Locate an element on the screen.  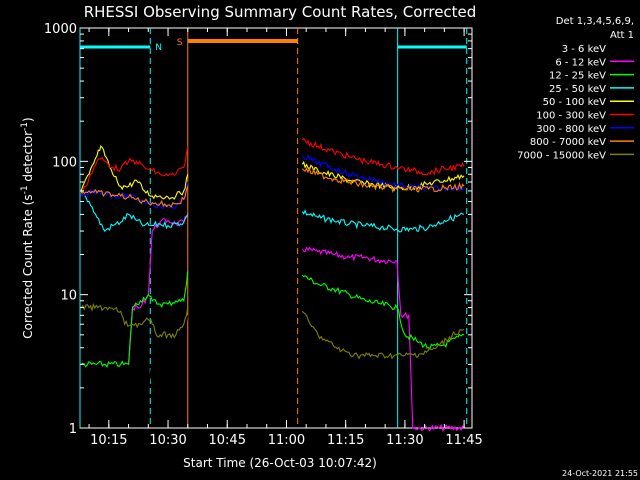
series-line-7000-15000-kev is located at coordinates (272, 331).